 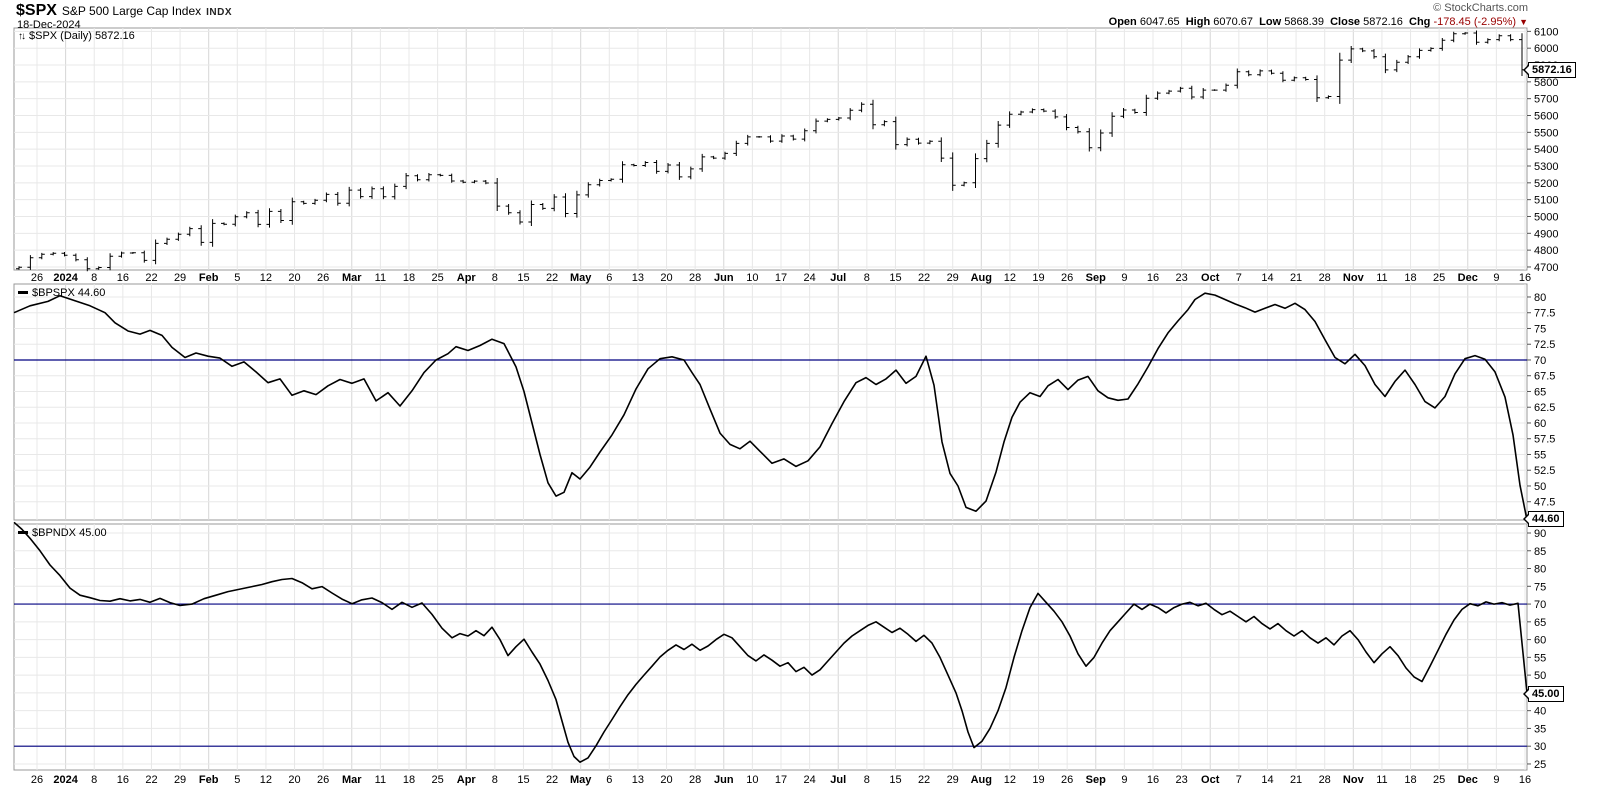 What do you see at coordinates (1546, 201) in the screenshot?
I see `svg-text: 5100` at bounding box center [1546, 201].